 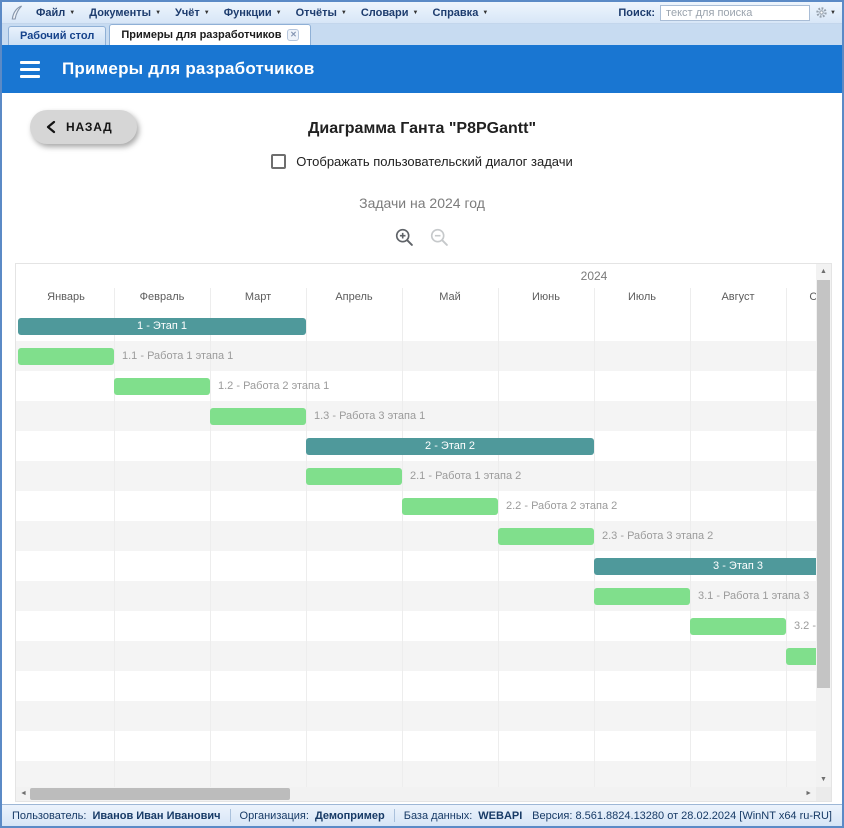 I want to click on tab-1: Примеры для разработчиков ✕, so click(x=210, y=34).